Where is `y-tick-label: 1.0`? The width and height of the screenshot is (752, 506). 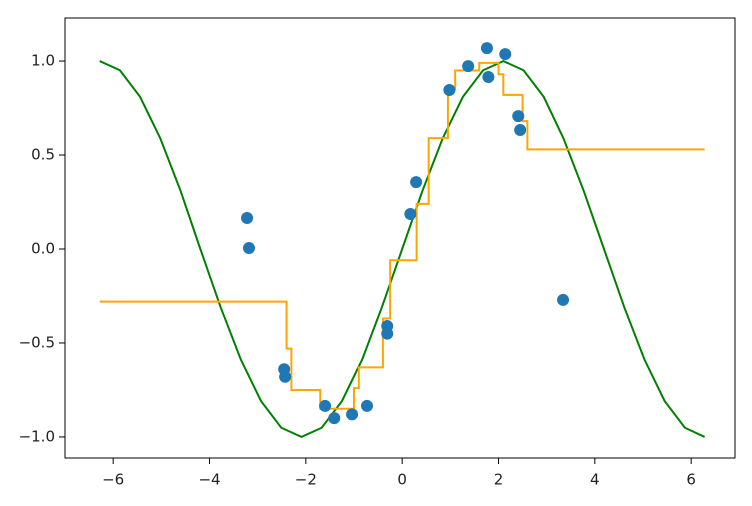 y-tick-label: 1.0 is located at coordinates (43, 61).